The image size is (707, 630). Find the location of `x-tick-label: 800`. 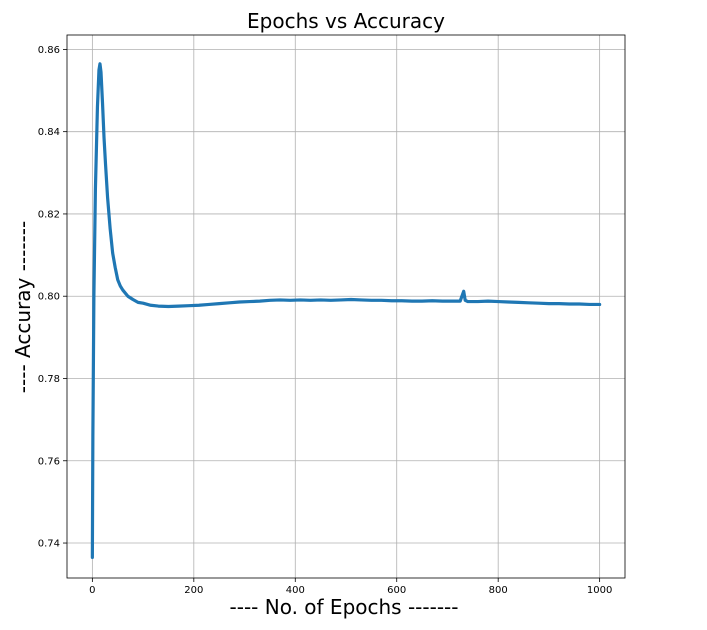

x-tick-label: 800 is located at coordinates (498, 590).